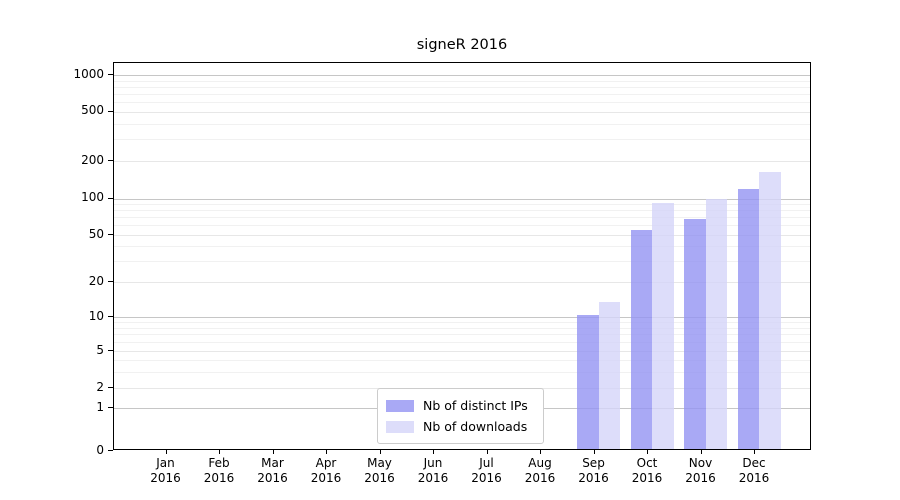 The image size is (900, 500). I want to click on legend-item-downloads: Nb of downloads, so click(460, 426).